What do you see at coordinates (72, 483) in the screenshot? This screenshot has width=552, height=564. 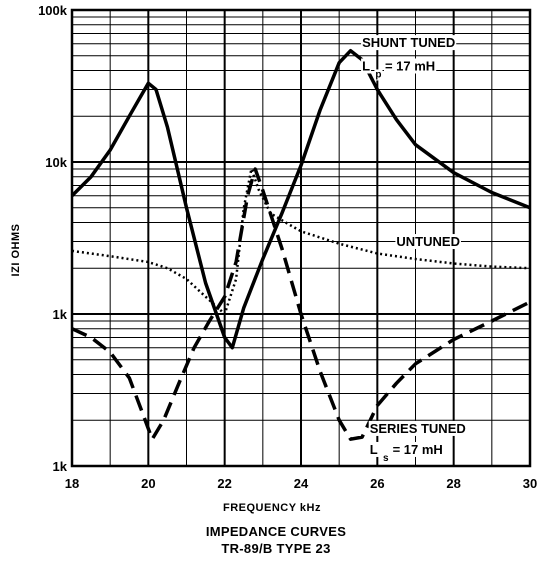 I see `x-tick-label: 18` at bounding box center [72, 483].